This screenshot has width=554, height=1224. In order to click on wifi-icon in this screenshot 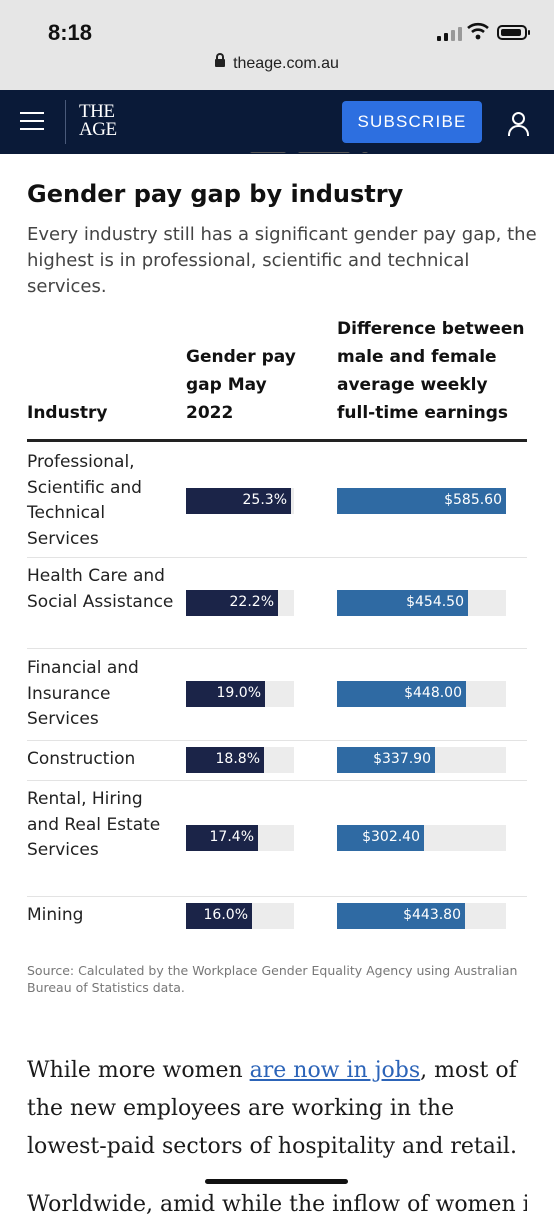, I will do `click(478, 31)`.